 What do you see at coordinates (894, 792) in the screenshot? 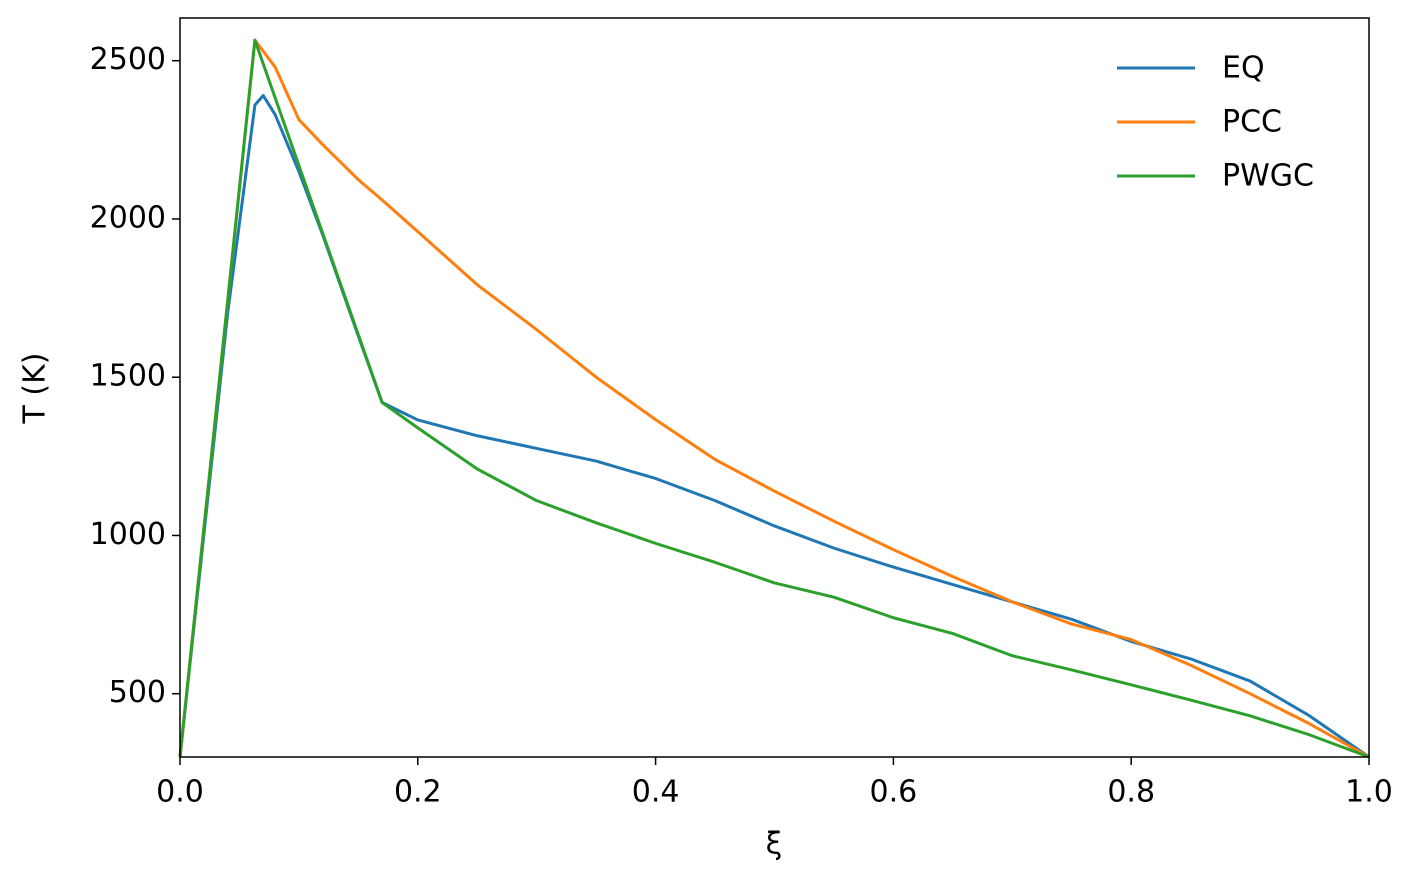
I see `x-tick-label: 0.6` at bounding box center [894, 792].